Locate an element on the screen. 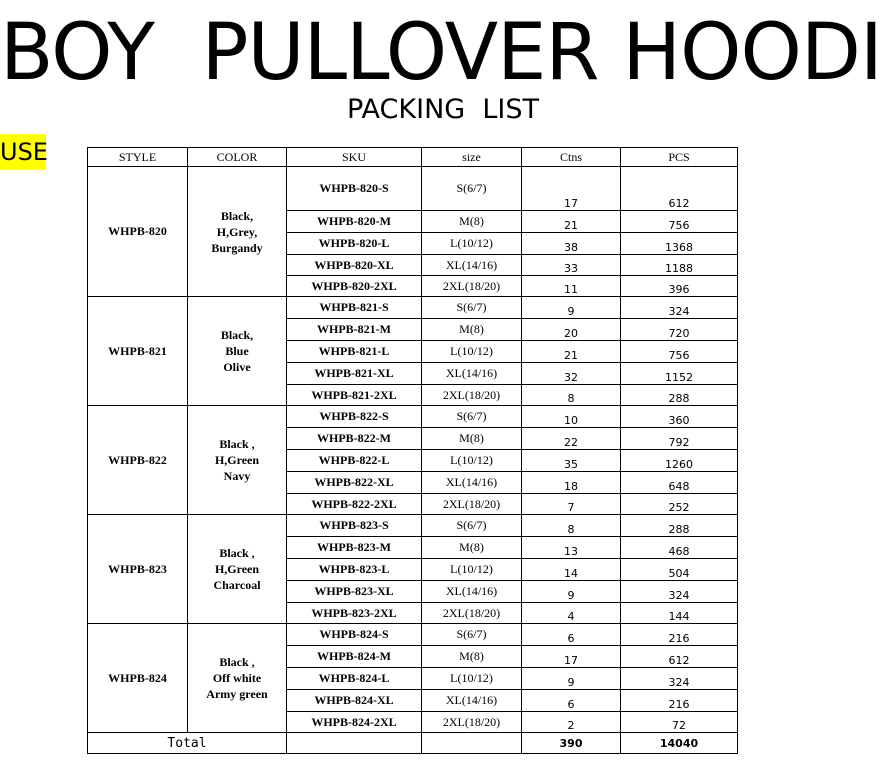 The width and height of the screenshot is (886, 768). row: WHPB-823-2XL 2XL(18/20) 4 144 is located at coordinates (413, 613).